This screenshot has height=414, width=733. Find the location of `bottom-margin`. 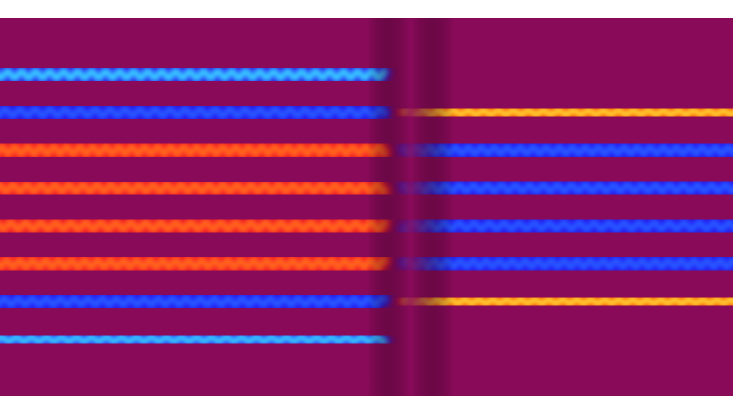

bottom-margin is located at coordinates (366, 405).